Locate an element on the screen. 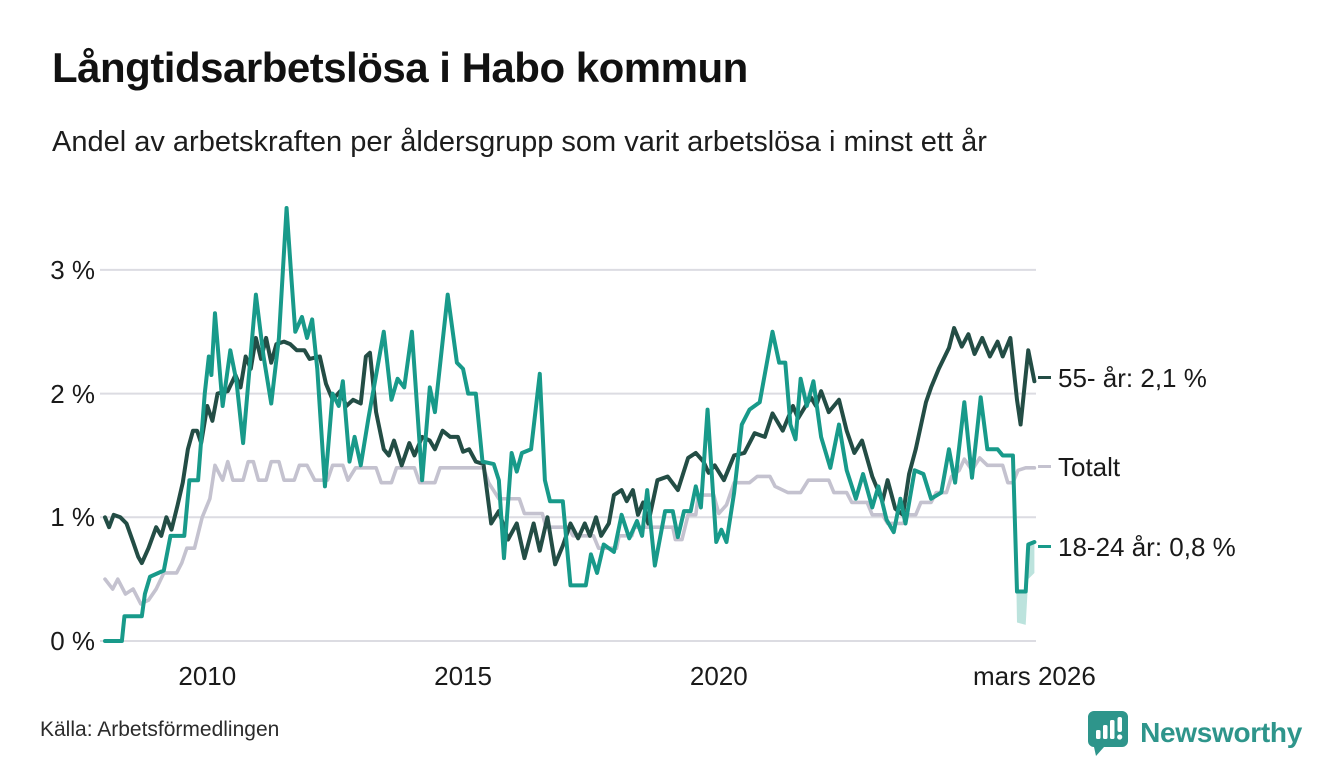 This screenshot has height=780, width=1340. x-axis-tick-2015: 2015 is located at coordinates (463, 676).